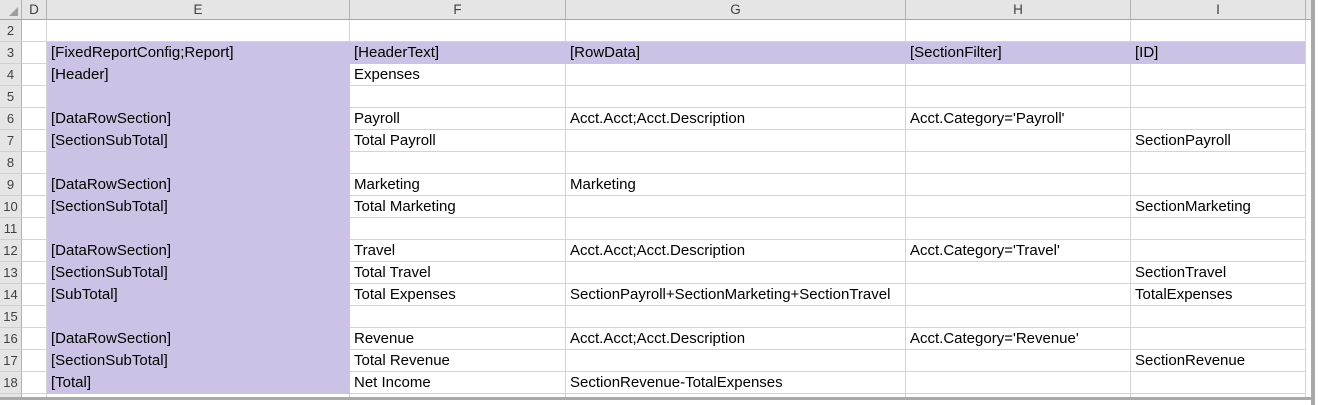  I want to click on cell-F18: Net Income, so click(458, 383).